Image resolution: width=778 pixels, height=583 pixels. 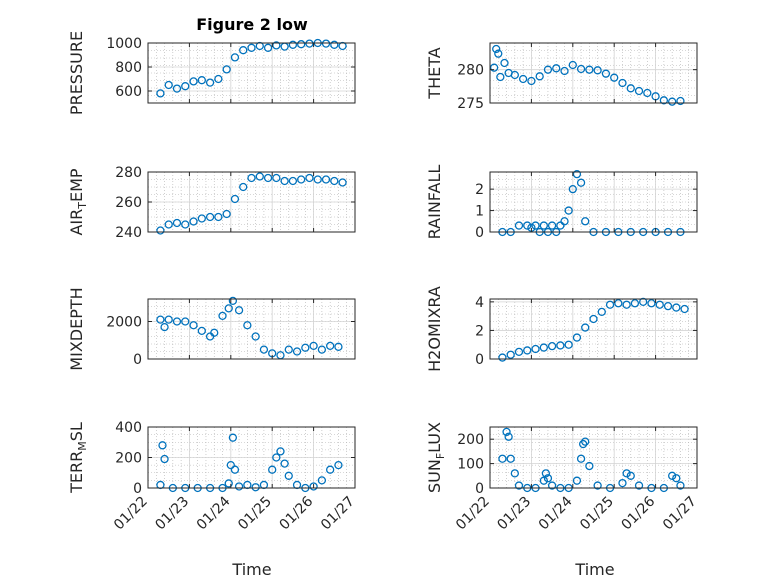 What do you see at coordinates (470, 71) in the screenshot?
I see `y-tick-label: 280` at bounding box center [470, 71].